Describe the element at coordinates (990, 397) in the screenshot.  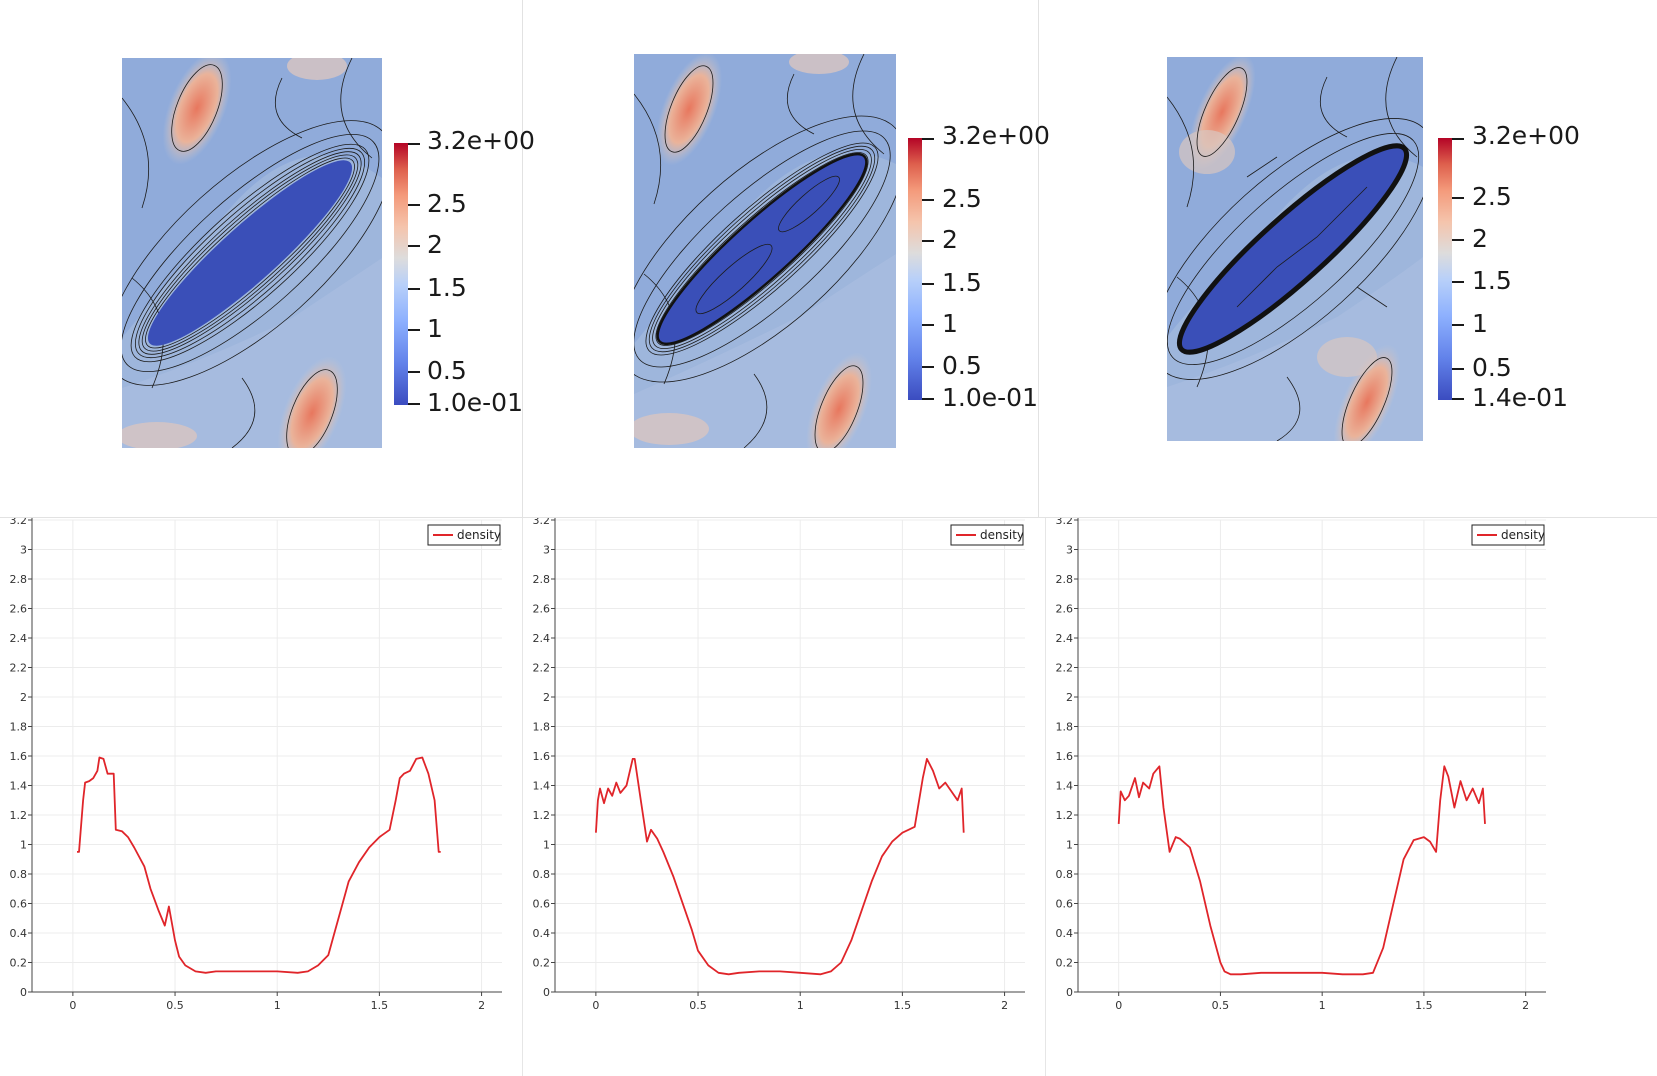
I see `colorbar-min-label: 1.0e-01` at that location.